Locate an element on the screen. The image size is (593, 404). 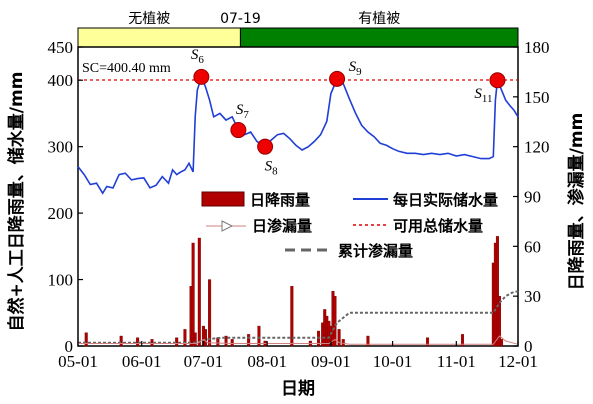
x-tick-label: 08-01 is located at coordinates (267, 361).